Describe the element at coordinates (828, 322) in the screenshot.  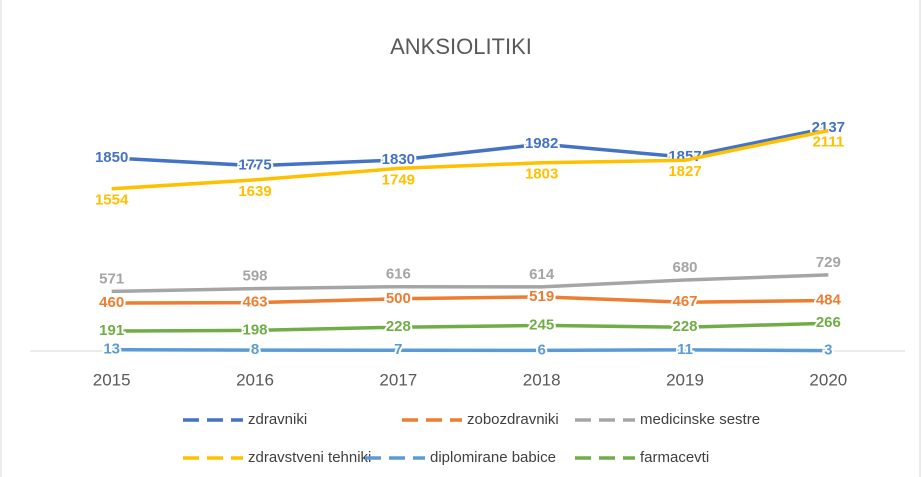
I see `data-label: 266` at that location.